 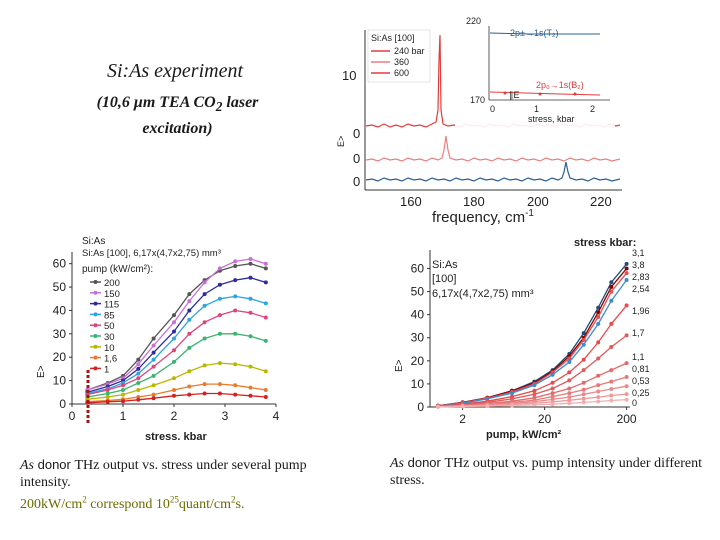 What do you see at coordinates (638, 265) in the screenshot?
I see `right-legend-1: 3,8` at bounding box center [638, 265].